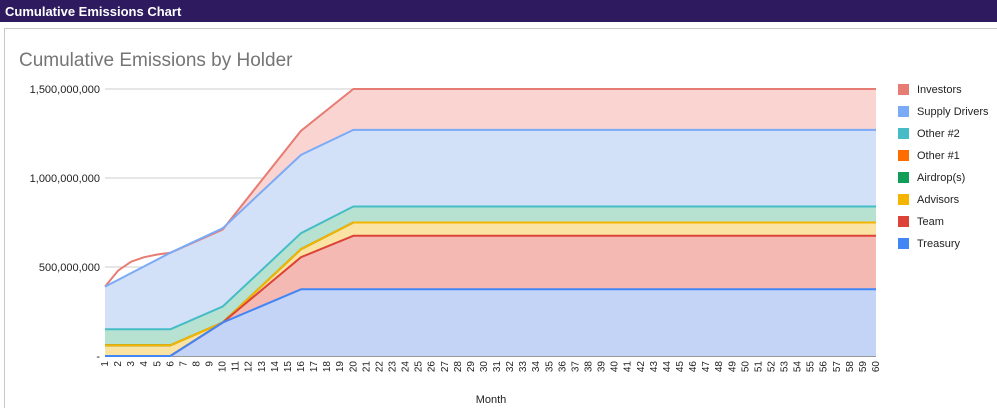 This screenshot has height=409, width=997. I want to click on x-tick-label: 14, so click(275, 367).